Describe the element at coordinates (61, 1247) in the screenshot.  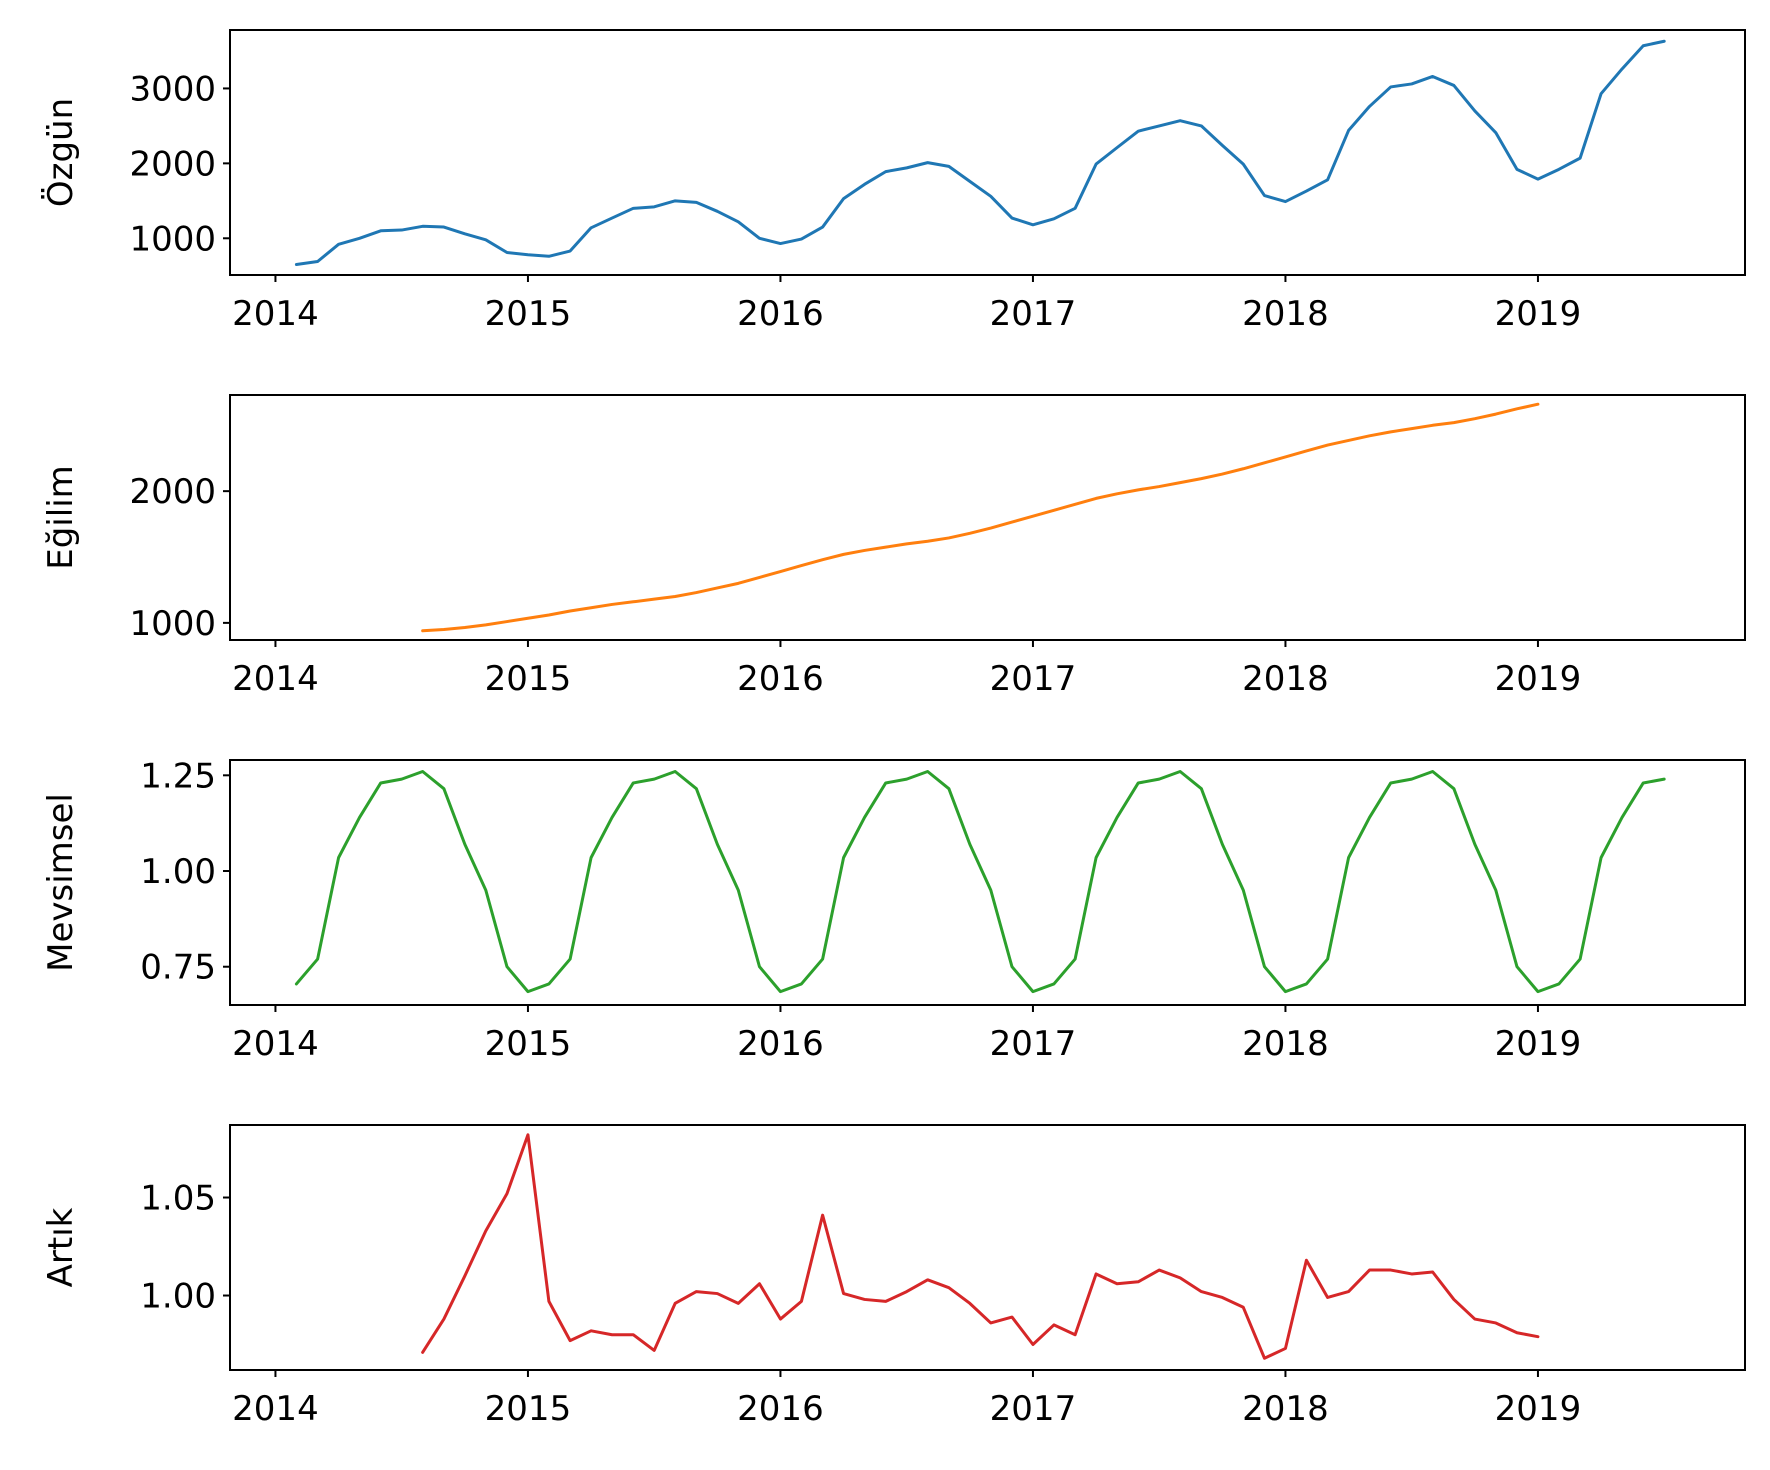
I see `y-axis-label: Artık` at that location.